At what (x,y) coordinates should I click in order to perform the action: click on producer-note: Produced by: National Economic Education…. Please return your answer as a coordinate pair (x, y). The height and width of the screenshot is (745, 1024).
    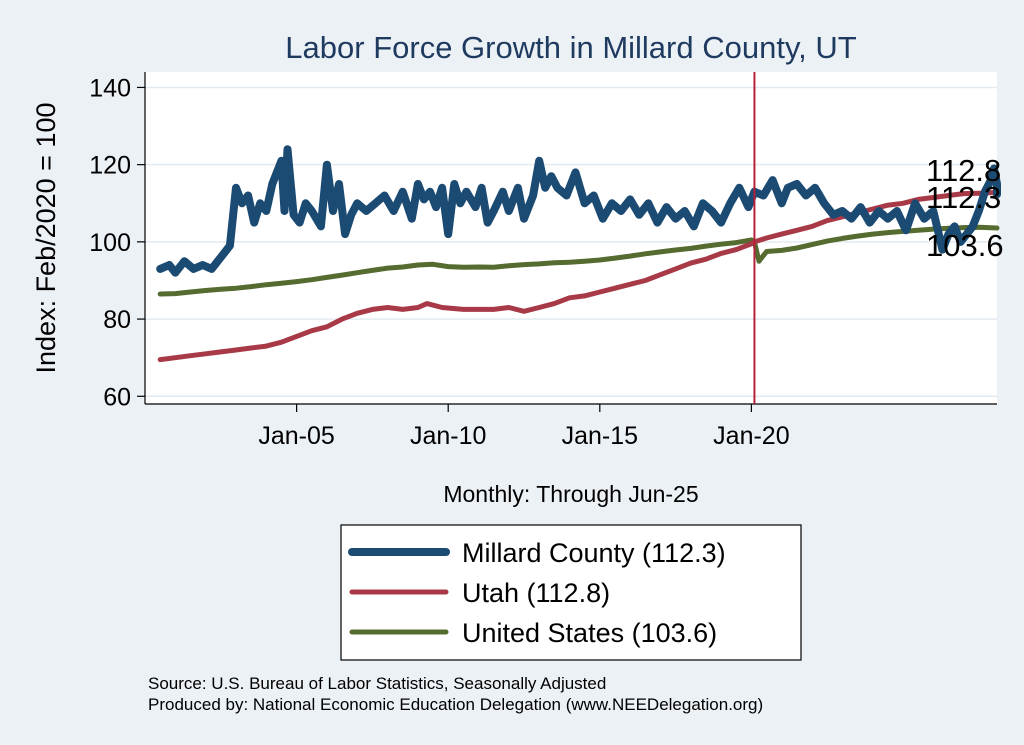
    Looking at the image, I should click on (455, 704).